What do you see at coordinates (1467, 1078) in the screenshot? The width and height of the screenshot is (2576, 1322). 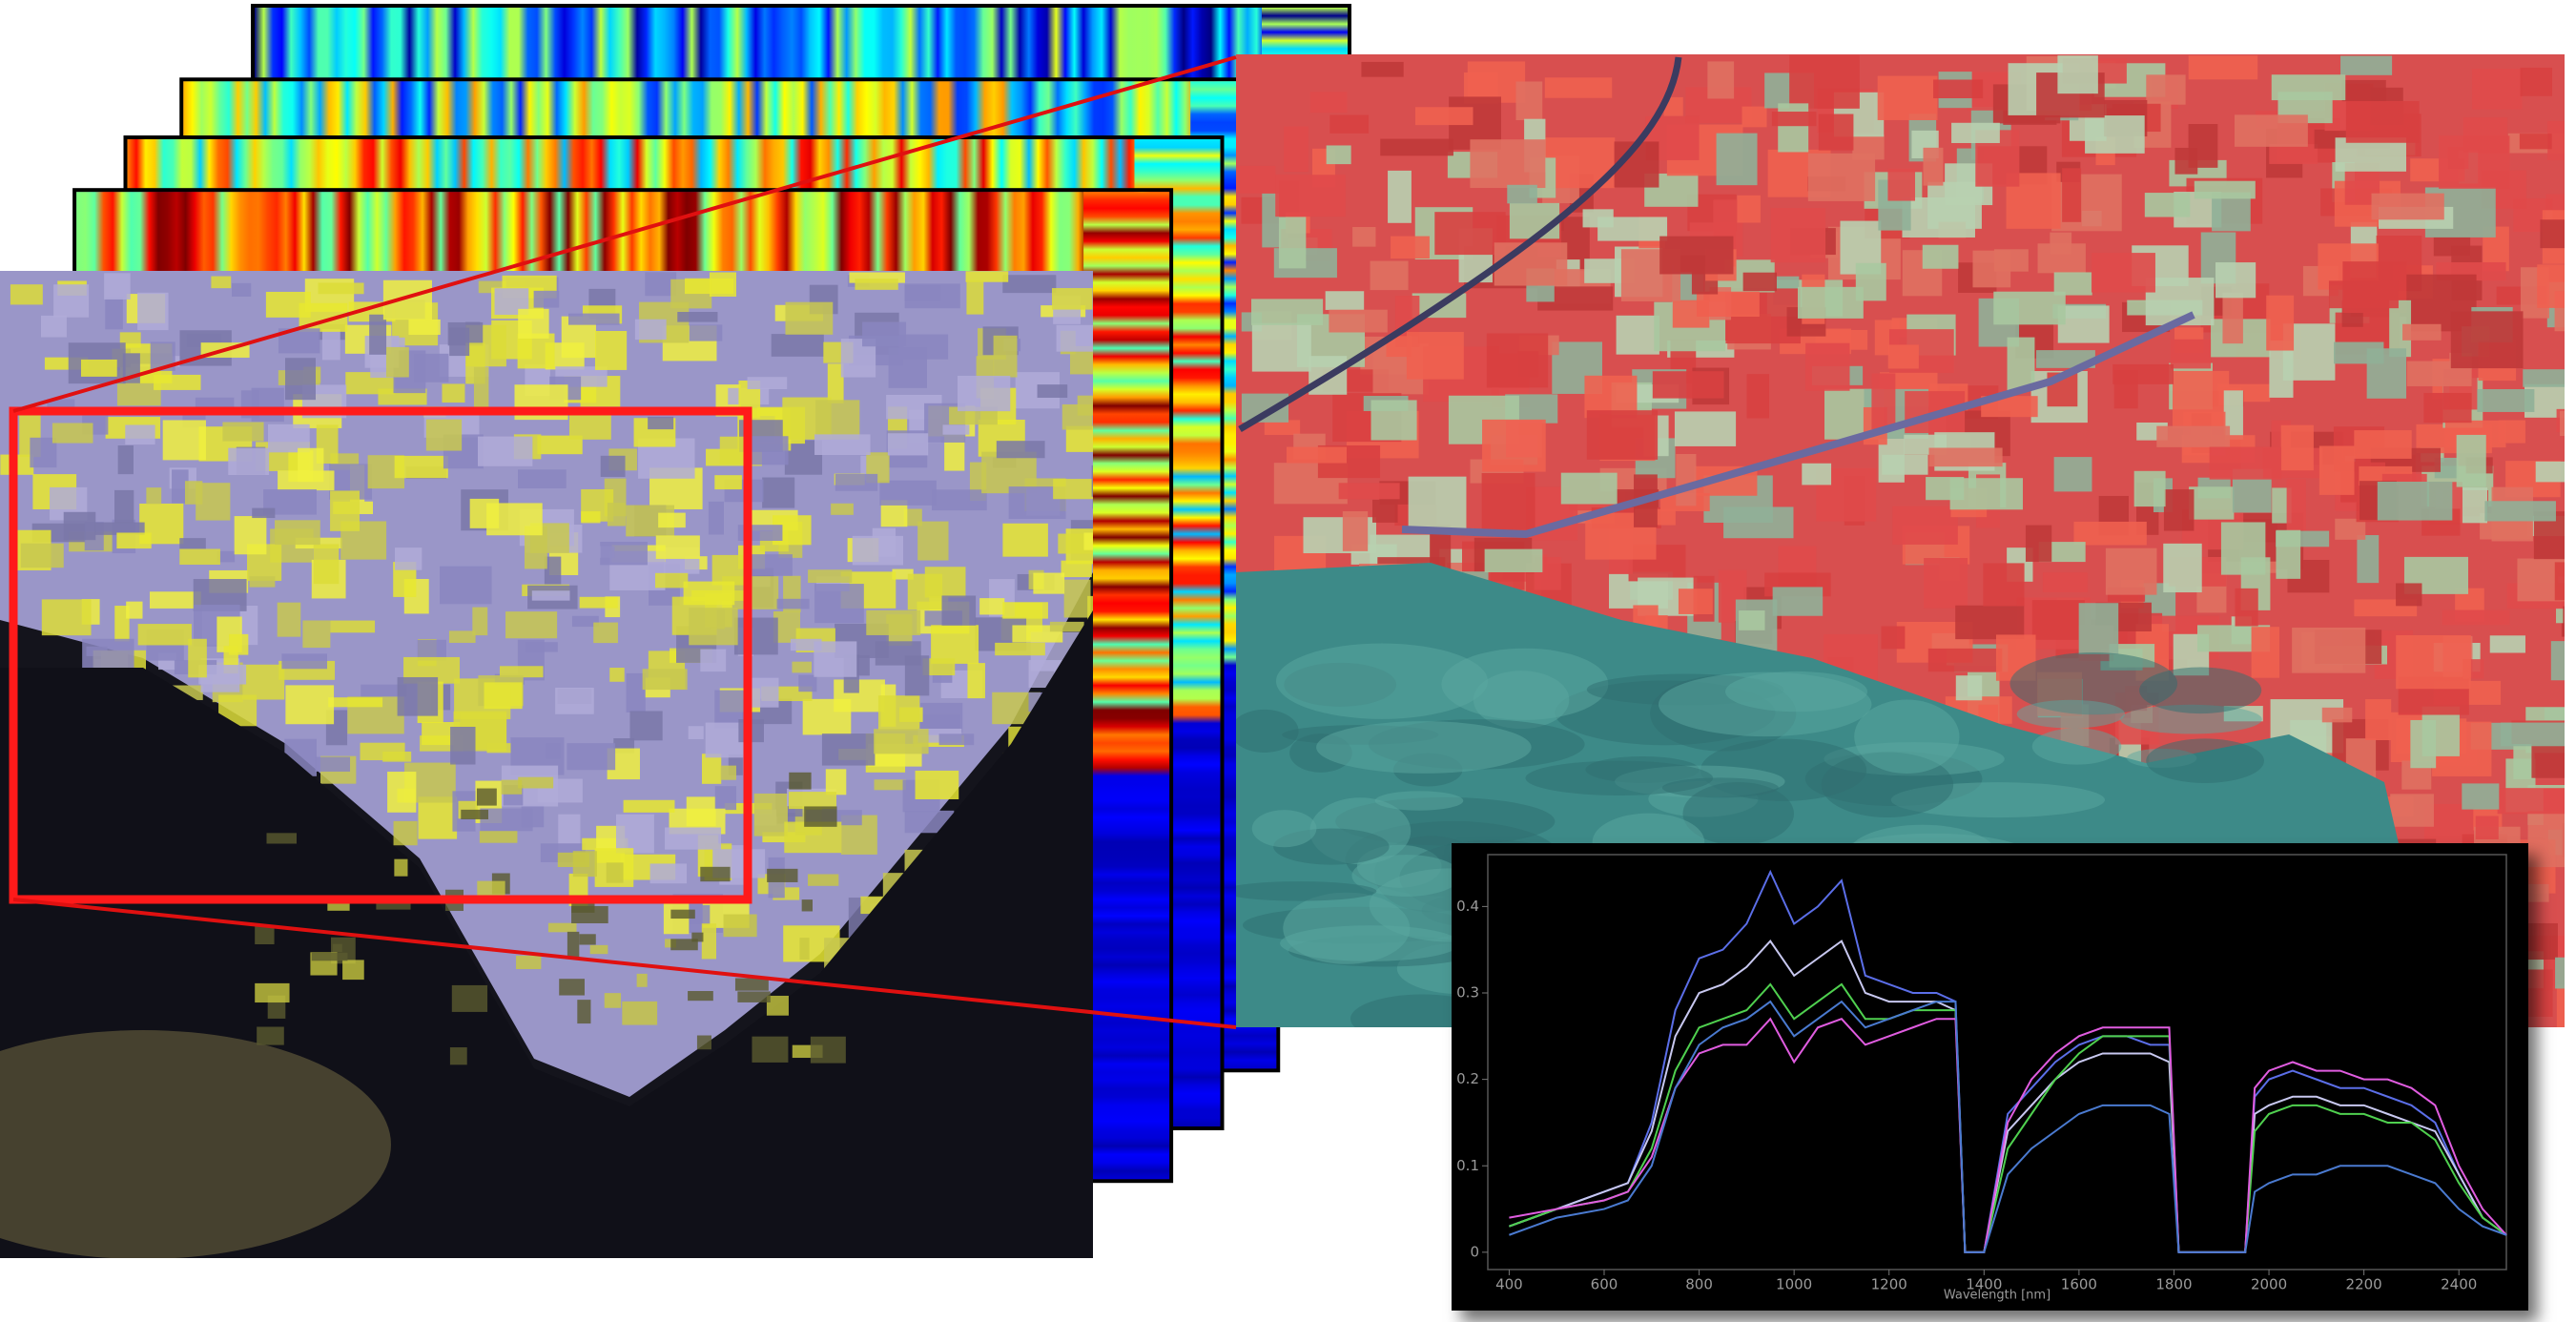 I see `y-tick-label: 0.2` at bounding box center [1467, 1078].